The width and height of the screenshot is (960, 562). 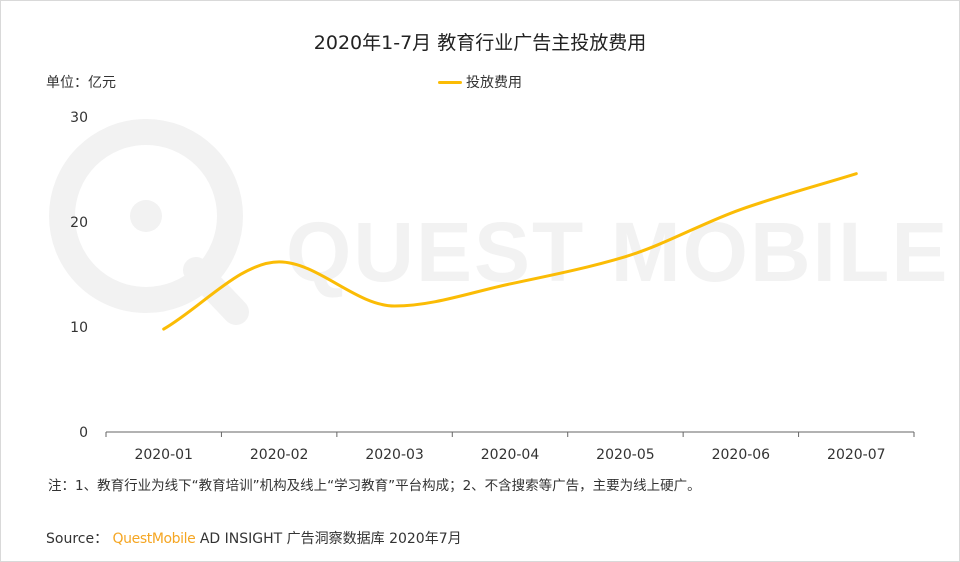 I want to click on watermark-text: QUEST MOBILE, so click(x=617, y=252).